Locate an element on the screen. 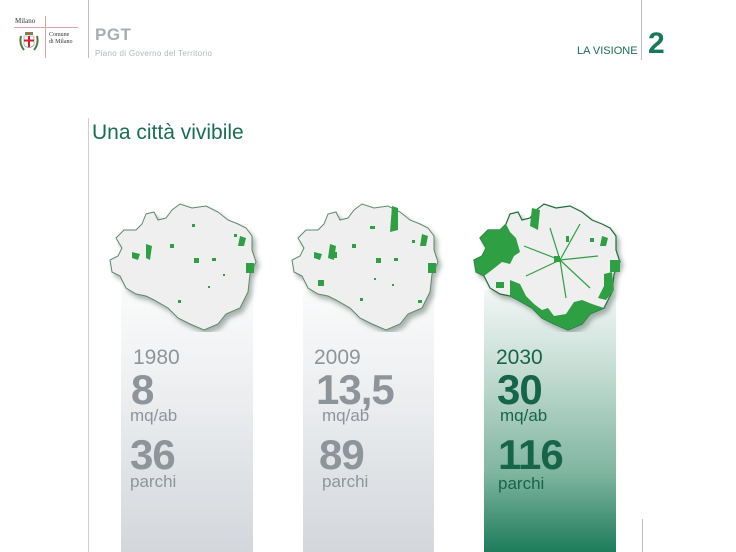  panel-2030-parks-value: 116 is located at coordinates (531, 454).